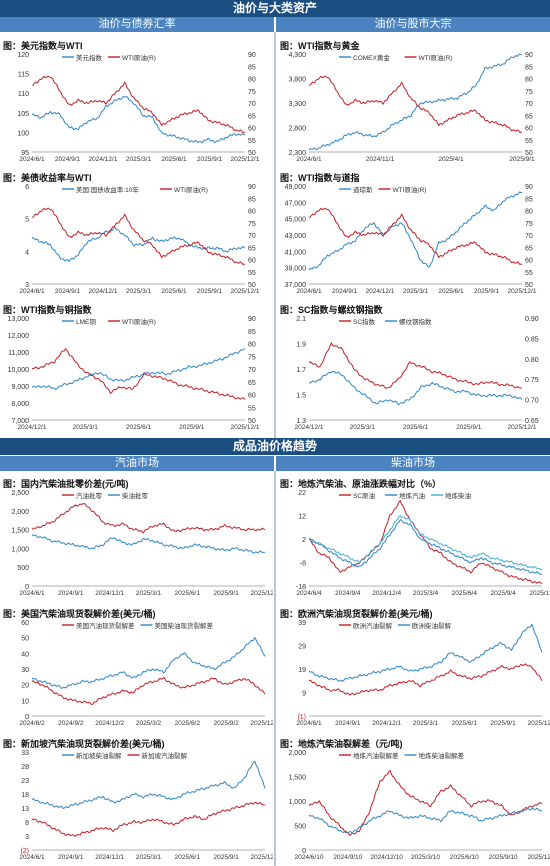  What do you see at coordinates (25, 153) in the screenshot?
I see `y-tick-label-left: 95` at bounding box center [25, 153].